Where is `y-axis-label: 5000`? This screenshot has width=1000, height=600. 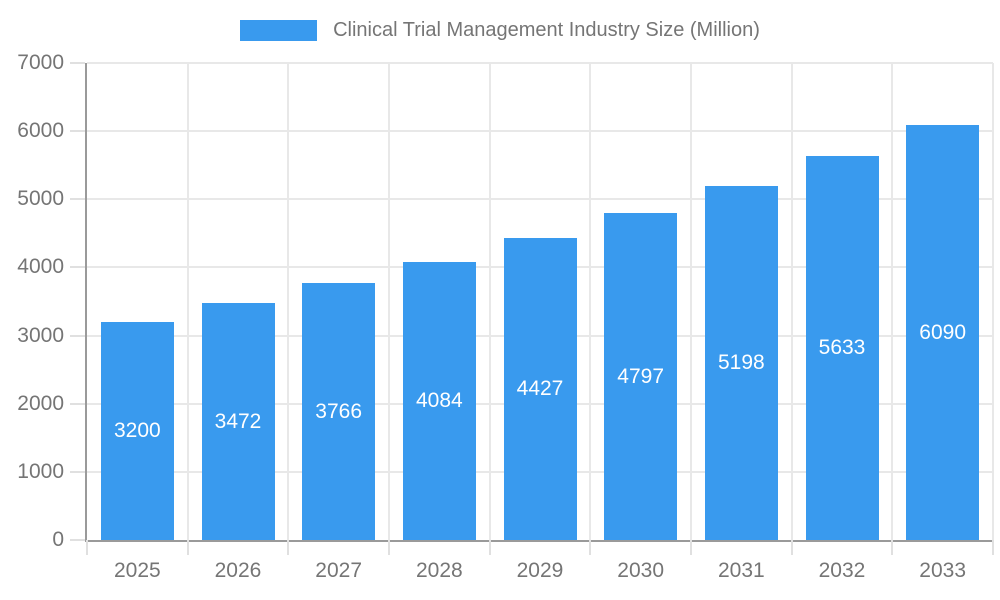
y-axis-label: 5000 is located at coordinates (40, 199).